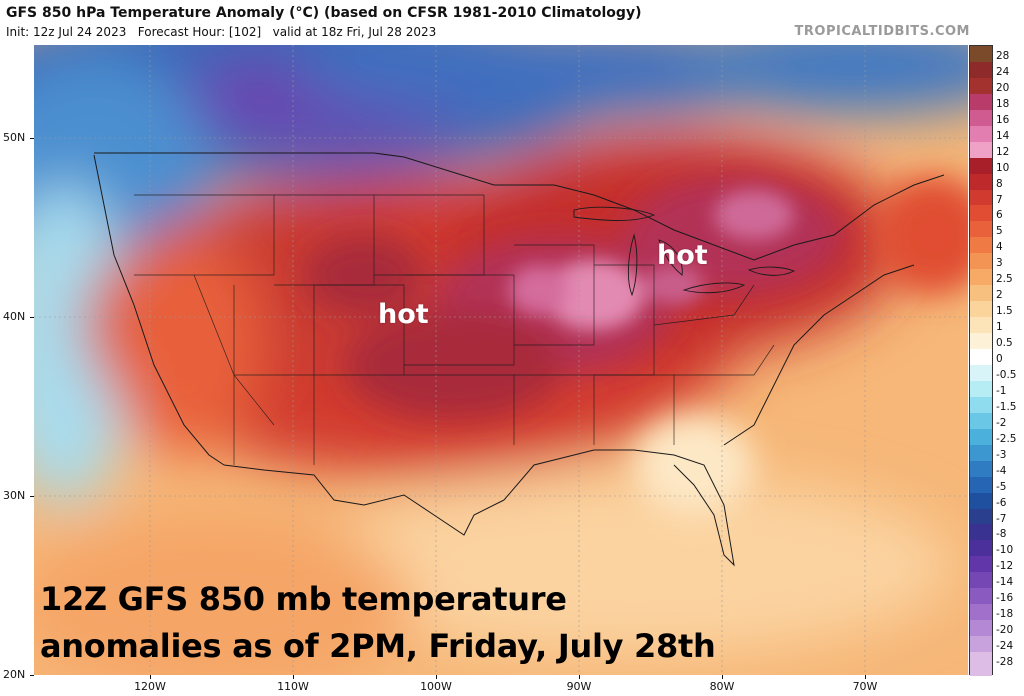 The width and height of the screenshot is (1024, 696). Describe the element at coordinates (1001, 470) in the screenshot. I see `color-scale-label: -4` at that location.